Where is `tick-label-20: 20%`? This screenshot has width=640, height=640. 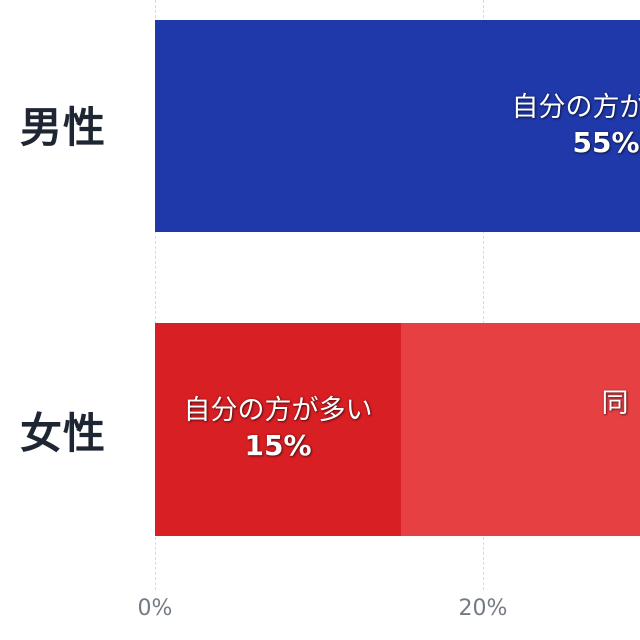
tick-label-20: 20% is located at coordinates (483, 608).